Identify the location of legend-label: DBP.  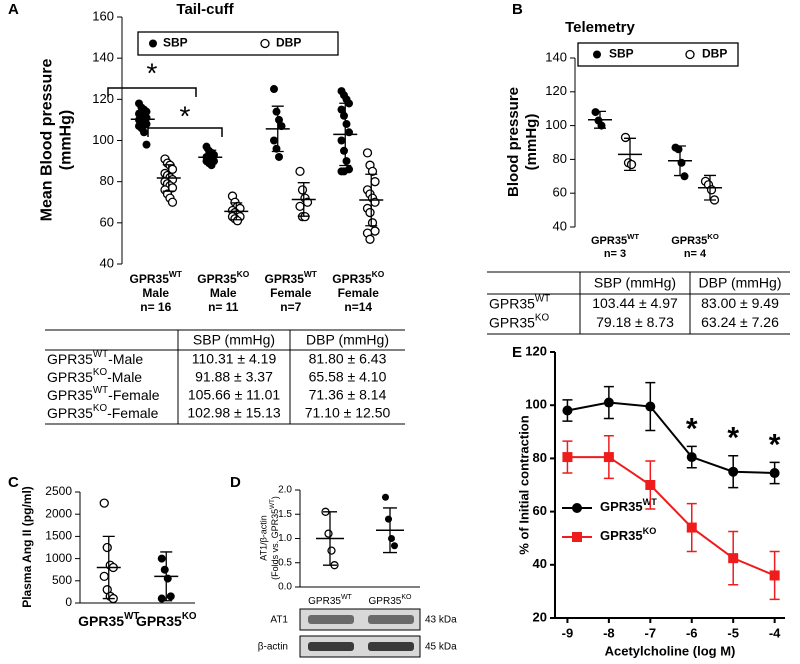
(288, 43).